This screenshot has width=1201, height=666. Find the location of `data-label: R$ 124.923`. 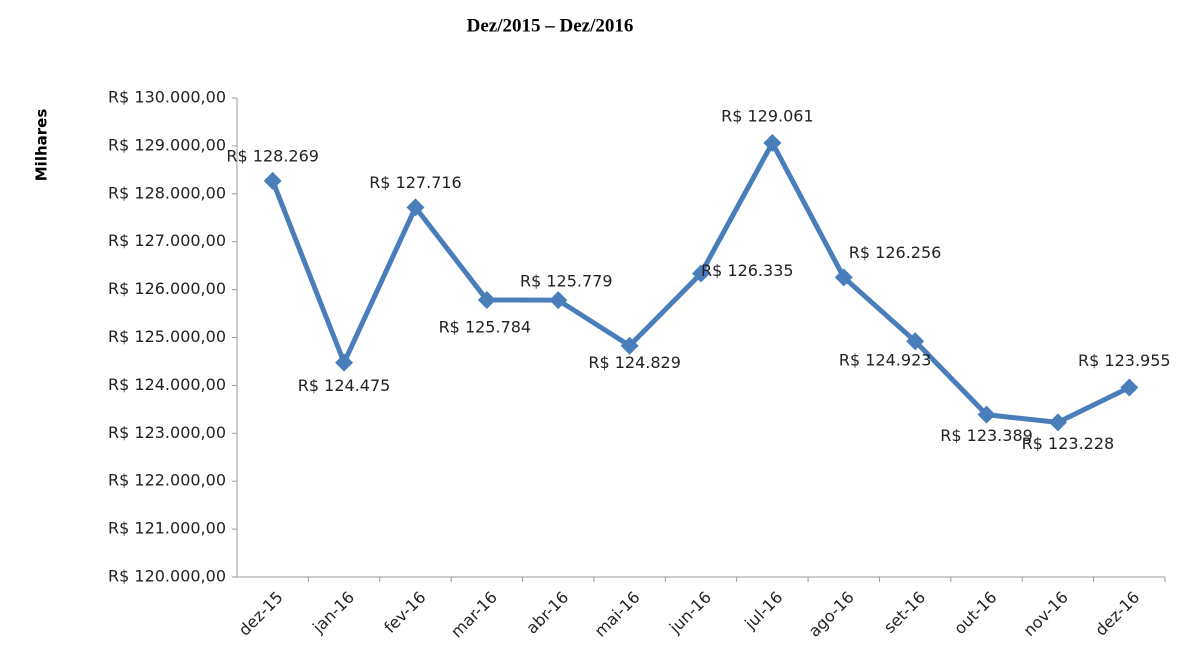

data-label: R$ 124.923 is located at coordinates (885, 360).